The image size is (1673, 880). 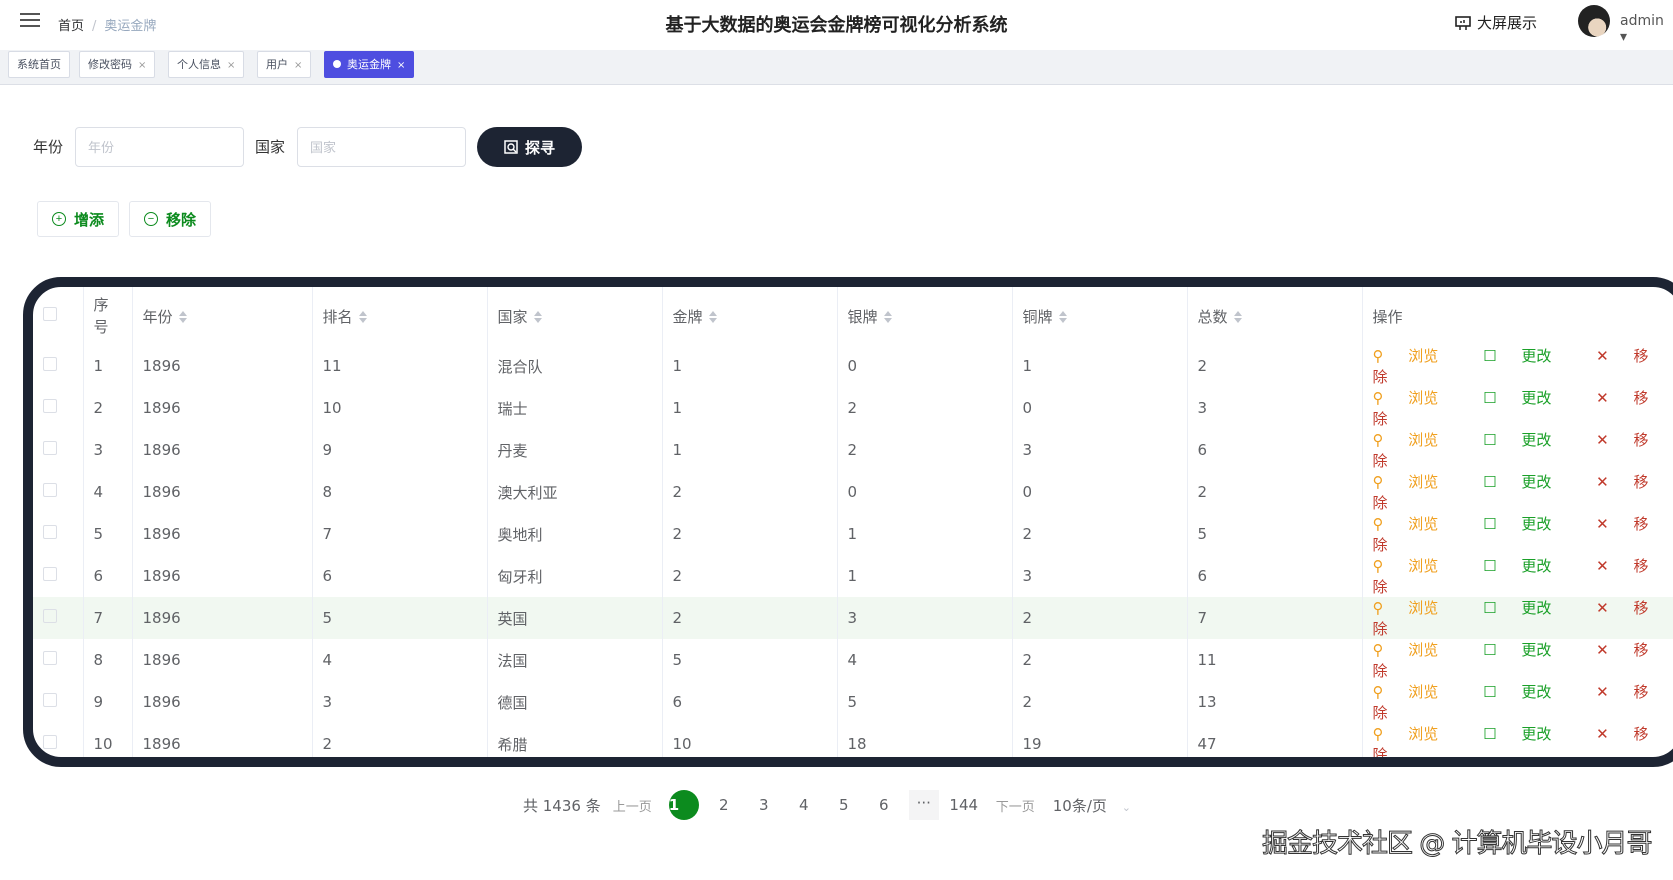 I want to click on delete-label: 移除, so click(x=1510, y=366).